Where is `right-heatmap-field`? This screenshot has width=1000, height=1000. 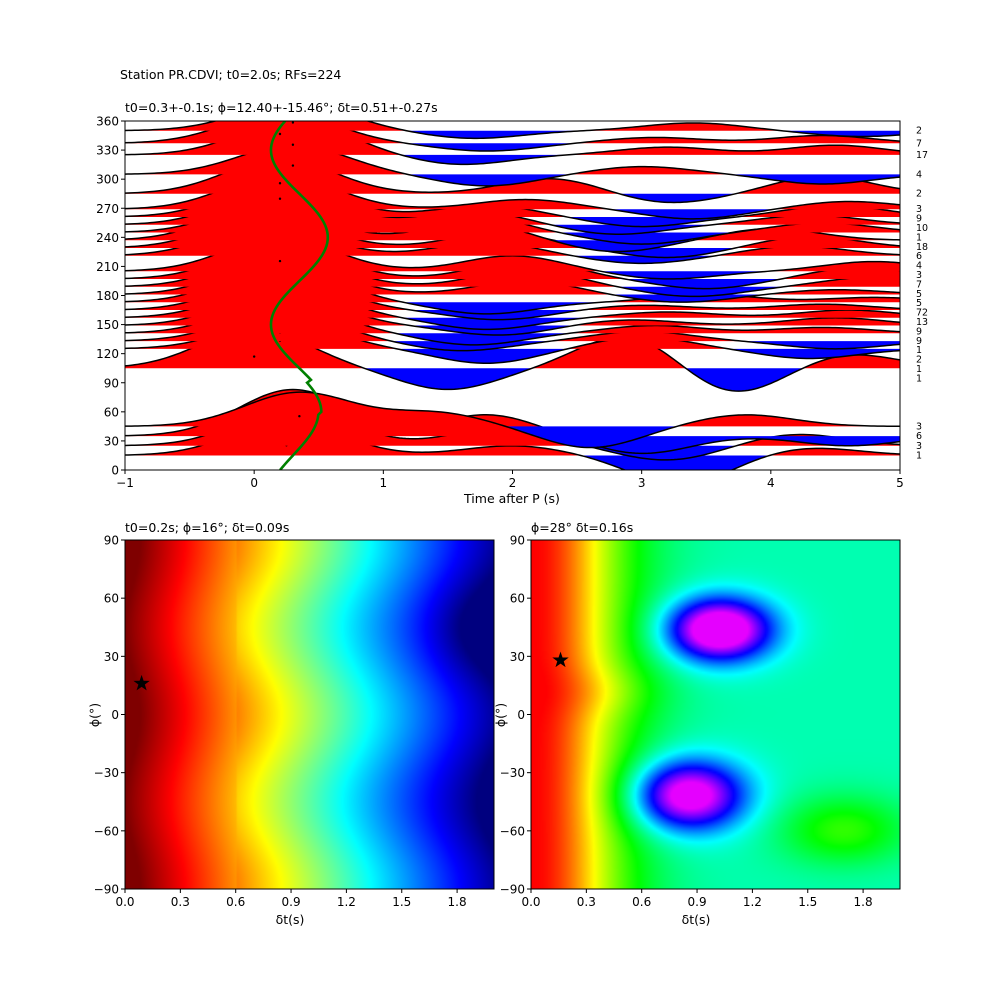 right-heatmap-field is located at coordinates (715, 714).